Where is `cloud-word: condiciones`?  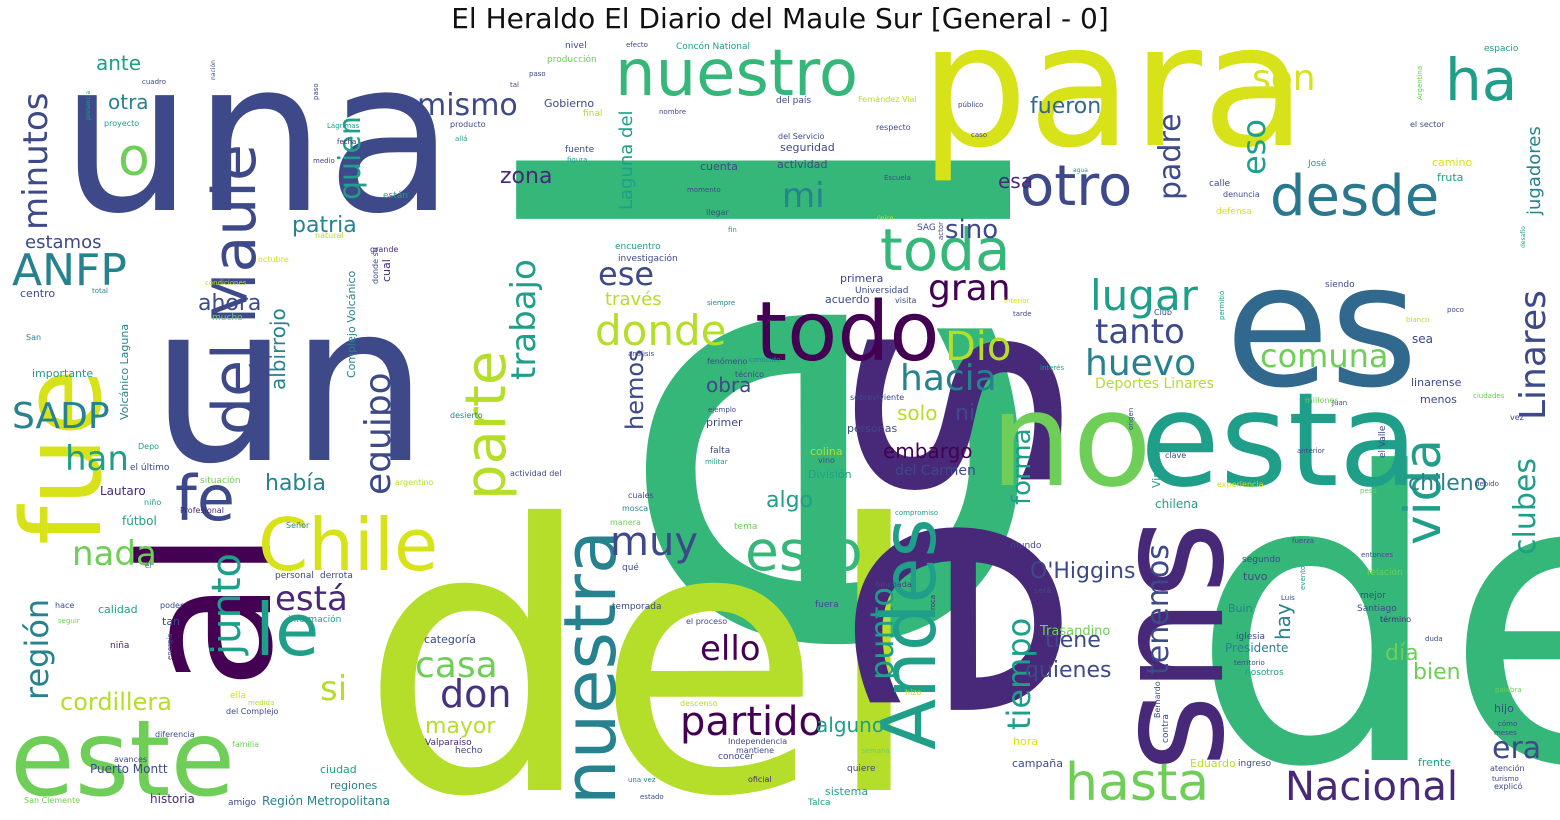
cloud-word: condiciones is located at coordinates (226, 283).